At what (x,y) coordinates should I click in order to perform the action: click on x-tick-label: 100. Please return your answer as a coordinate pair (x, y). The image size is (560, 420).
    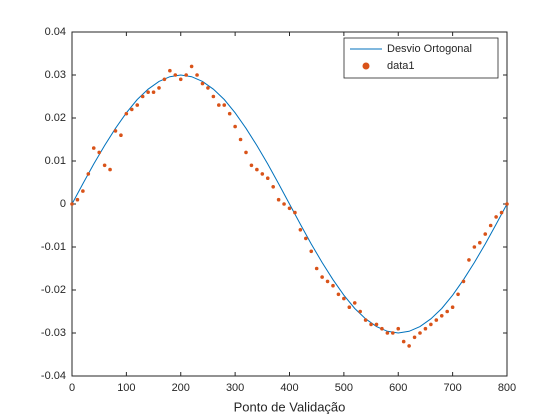
    Looking at the image, I should click on (126, 388).